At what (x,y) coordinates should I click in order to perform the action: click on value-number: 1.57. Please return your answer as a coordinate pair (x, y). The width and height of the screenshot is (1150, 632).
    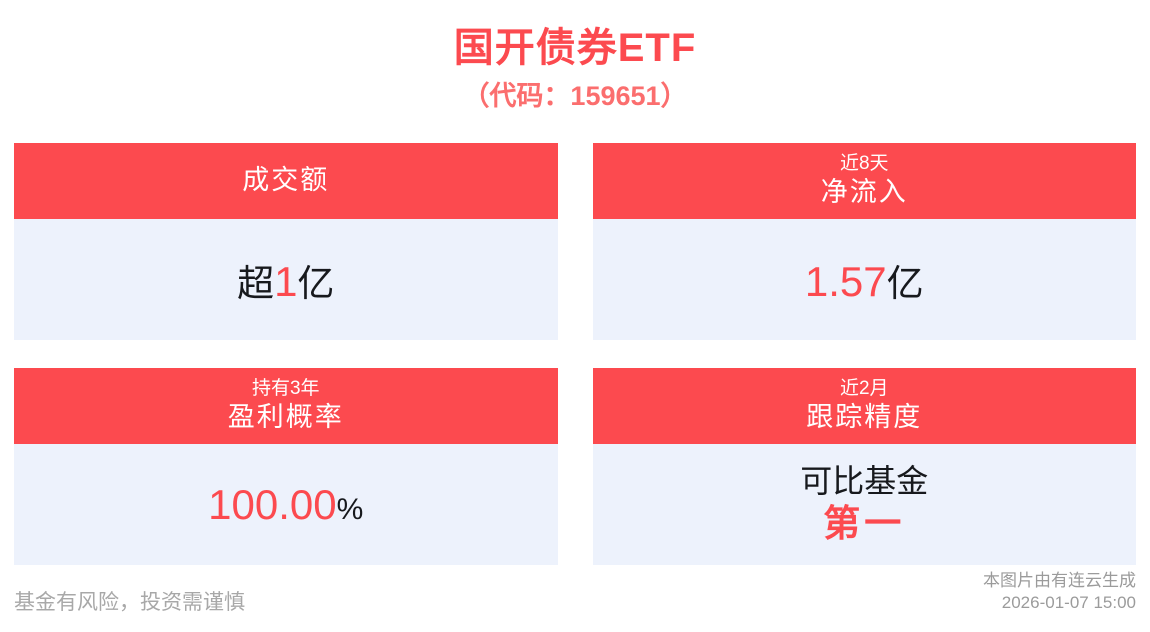
    Looking at the image, I should click on (845, 281).